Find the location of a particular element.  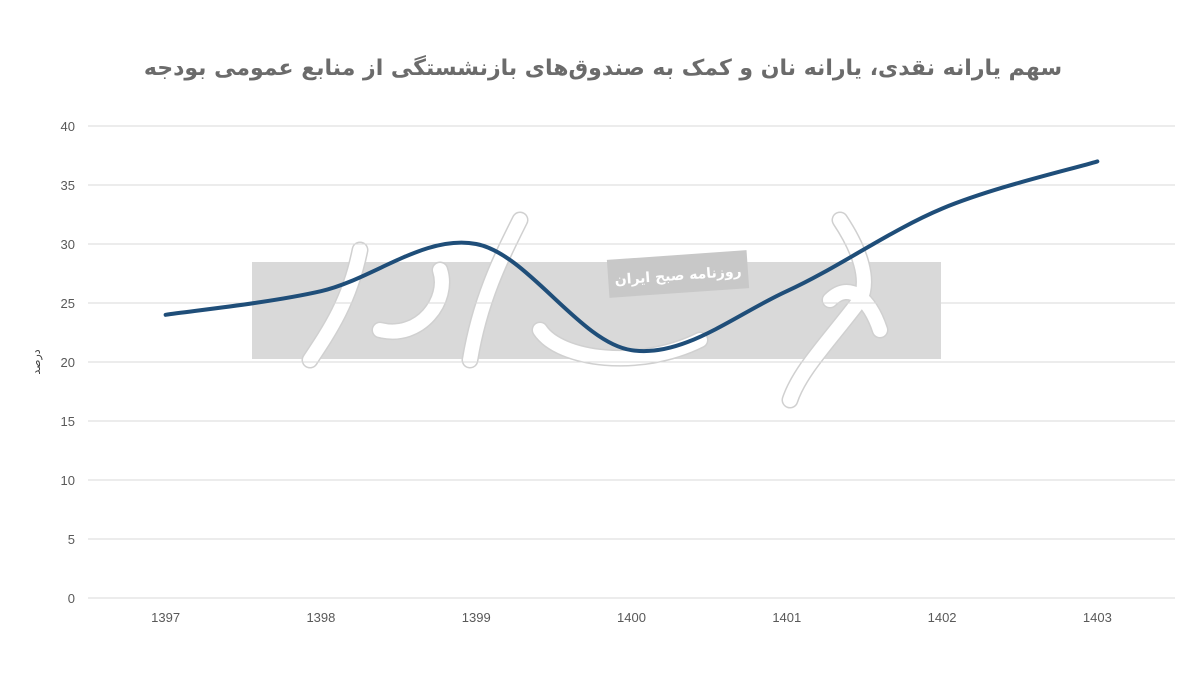

y-tick-label: 20 is located at coordinates (68, 362).